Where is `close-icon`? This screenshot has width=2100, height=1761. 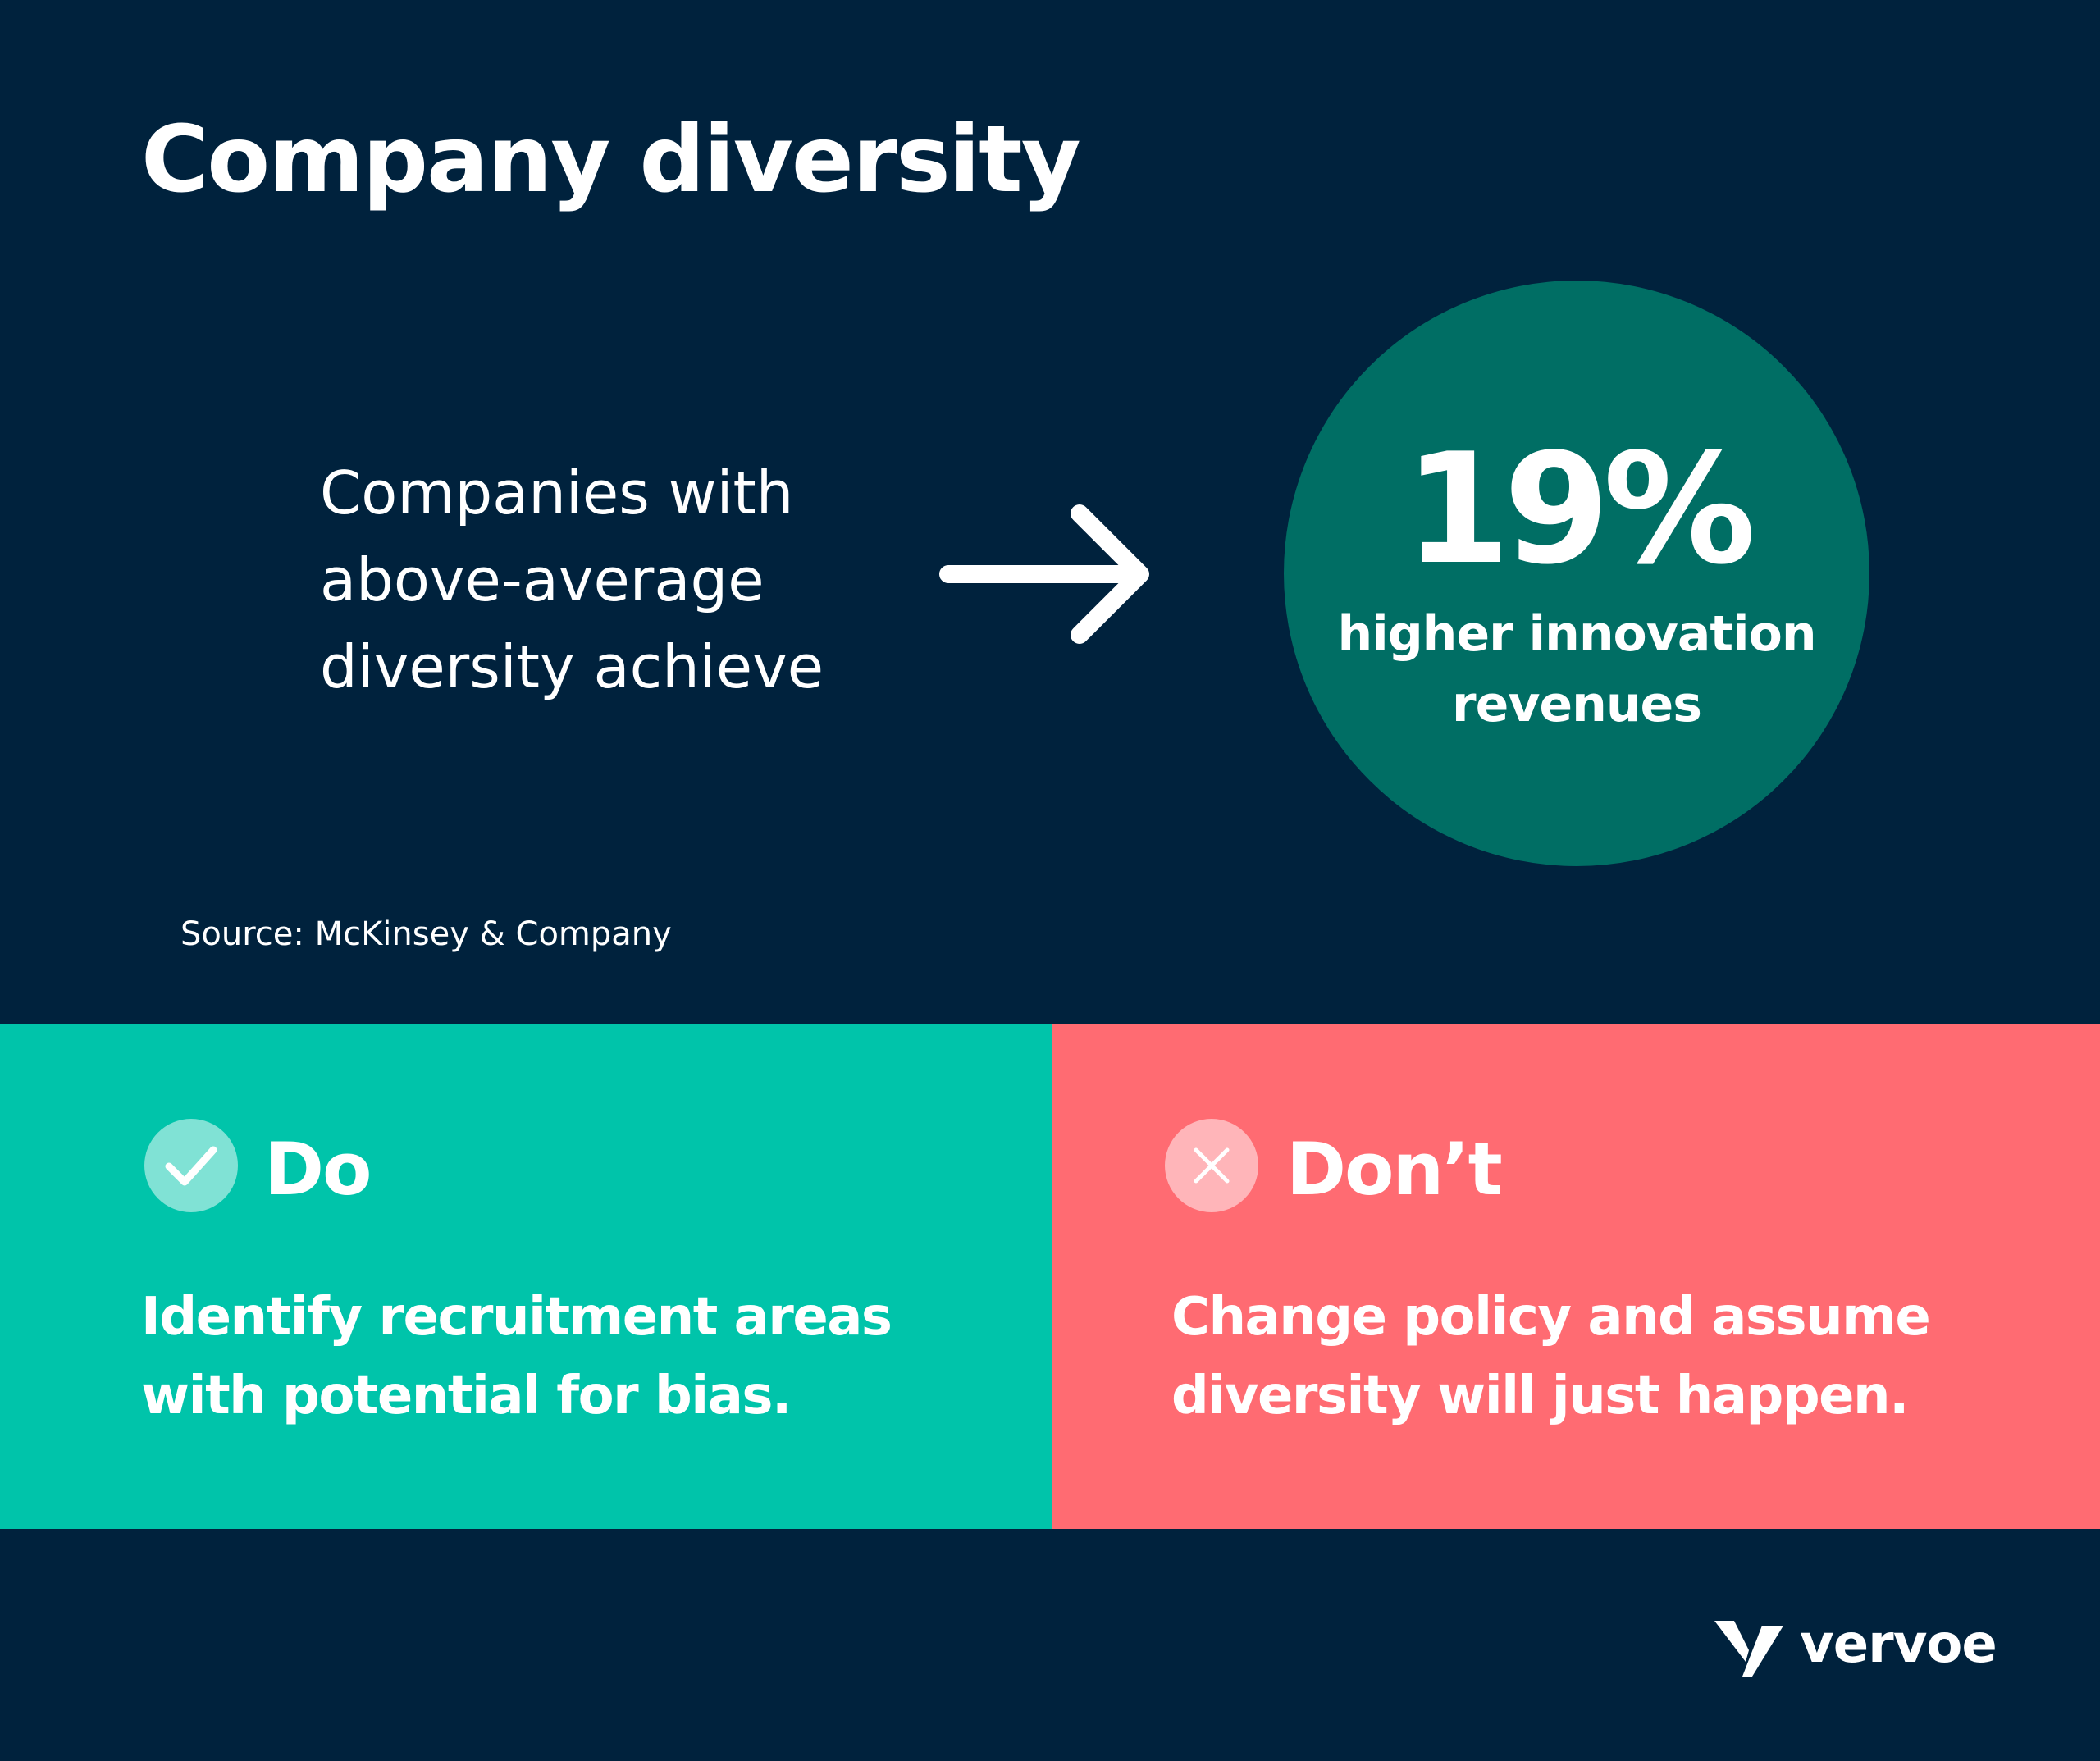 close-icon is located at coordinates (1212, 1165).